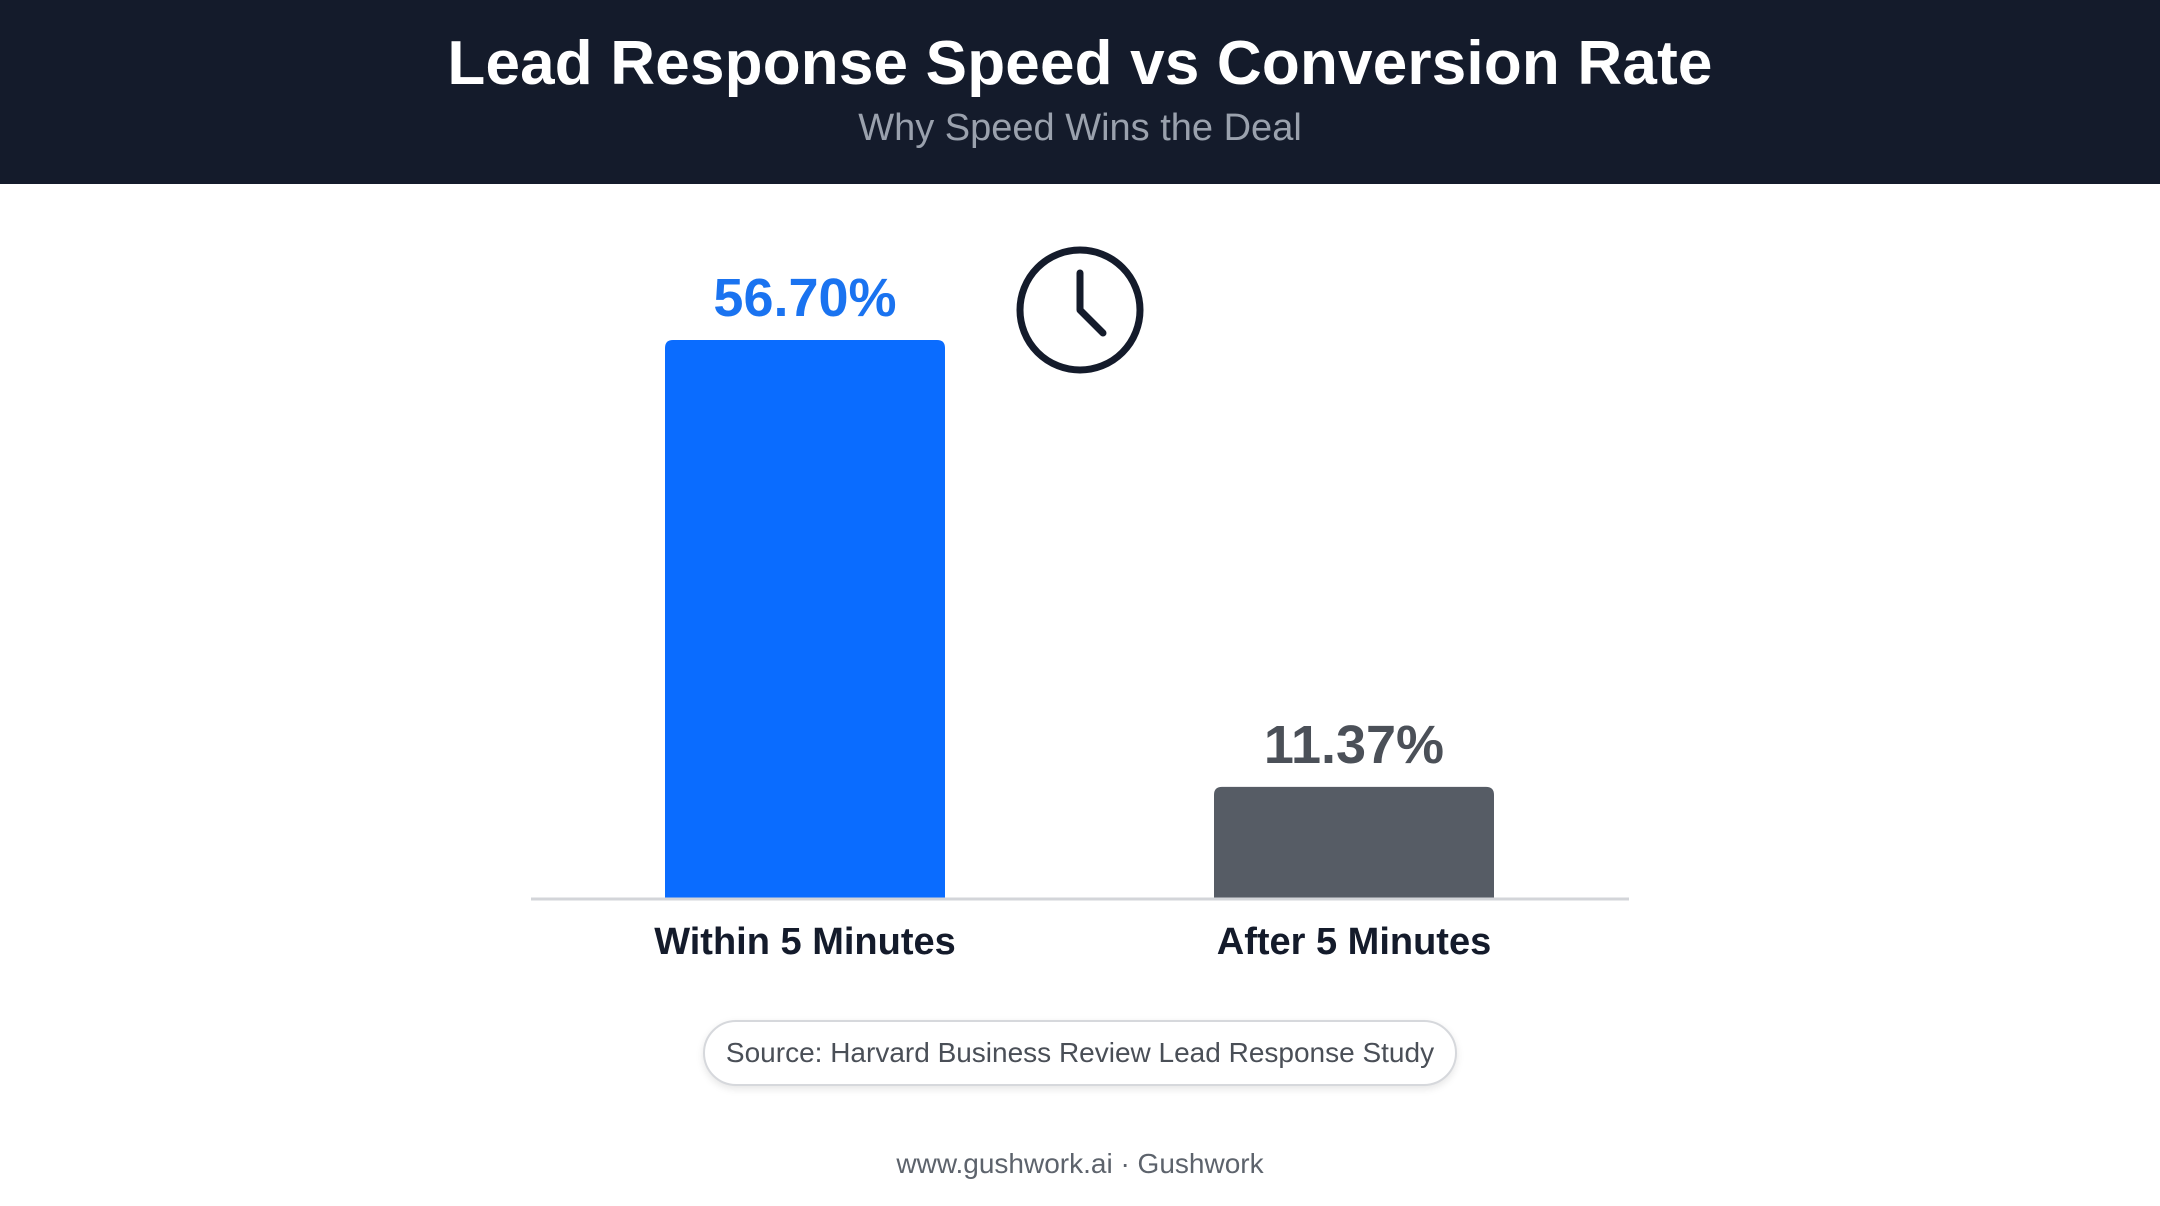 The height and width of the screenshot is (1206, 2160). What do you see at coordinates (804, 298) in the screenshot?
I see `value-label-1: 56.70%` at bounding box center [804, 298].